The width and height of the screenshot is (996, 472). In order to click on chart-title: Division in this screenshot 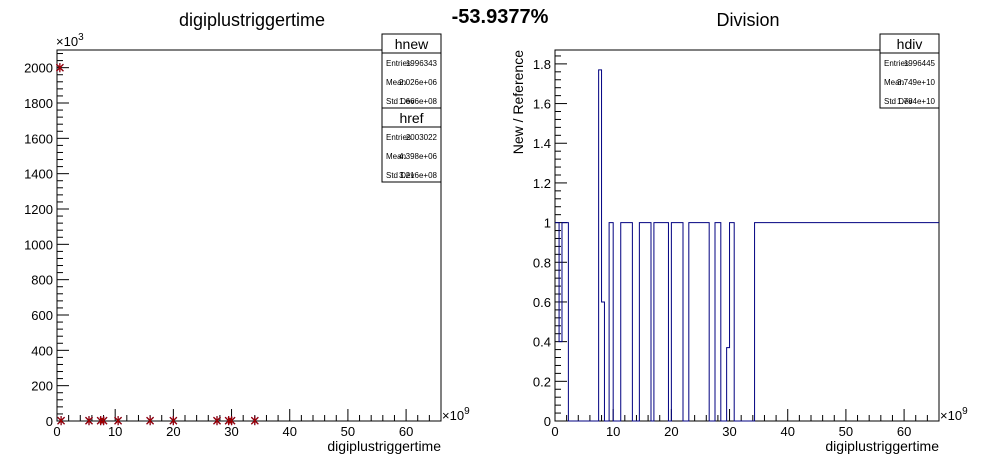, I will do `click(747, 20)`.